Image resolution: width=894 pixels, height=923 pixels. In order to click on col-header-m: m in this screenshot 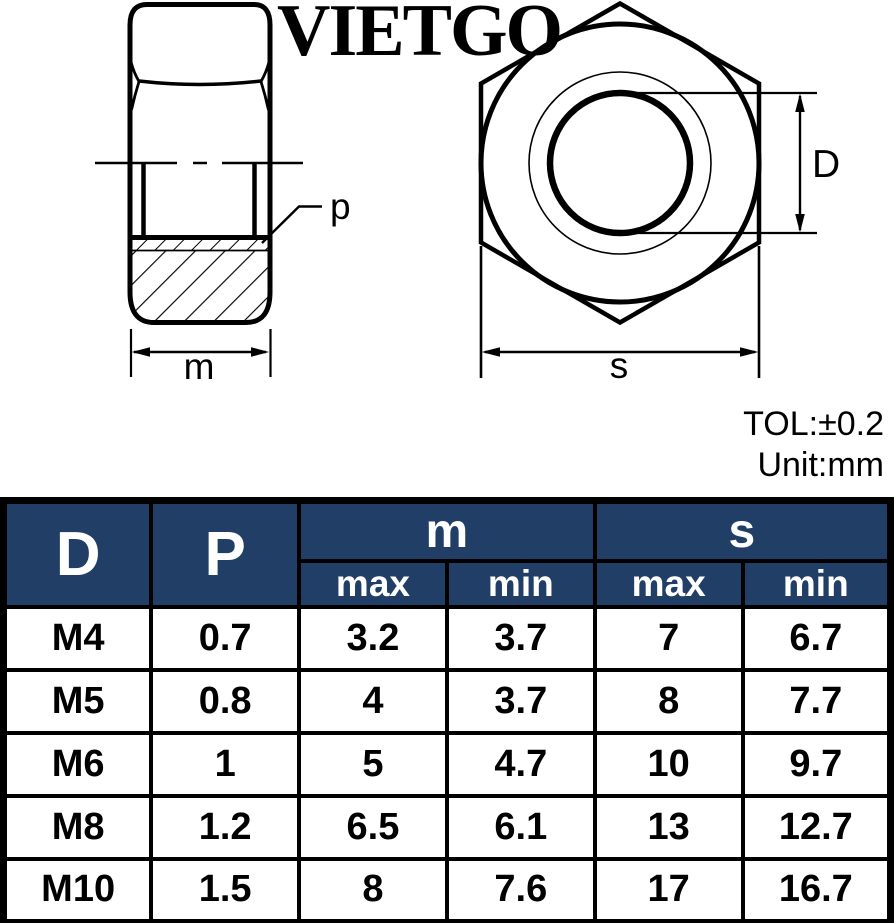, I will do `click(447, 530)`.